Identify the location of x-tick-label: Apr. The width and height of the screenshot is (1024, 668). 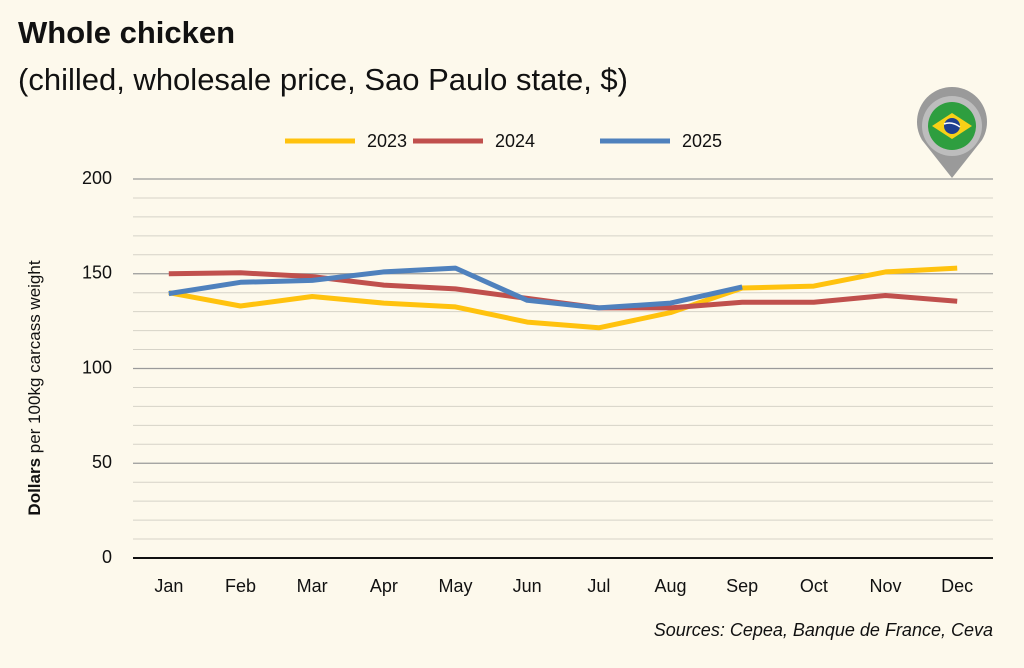
(384, 586).